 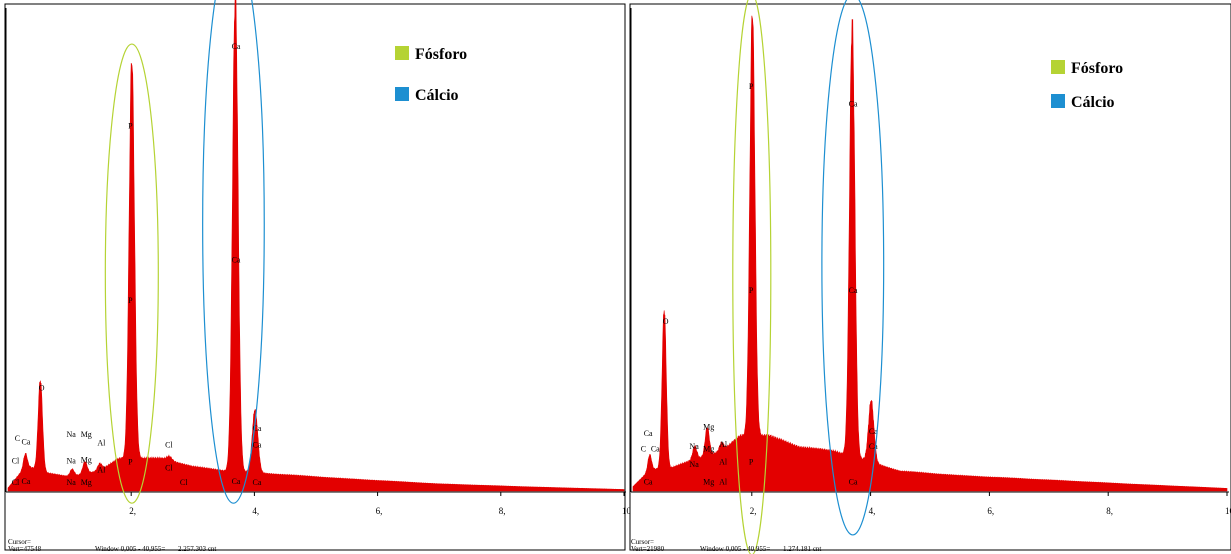 What do you see at coordinates (802, 549) in the screenshot?
I see `count-readout: 1.274.181 cnt` at bounding box center [802, 549].